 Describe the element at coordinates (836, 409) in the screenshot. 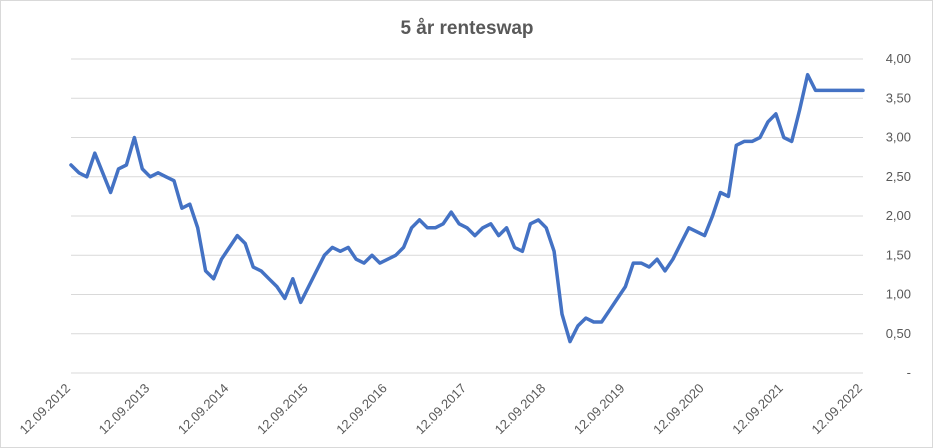

I see `x-tick-label: 12.09.2022` at that location.